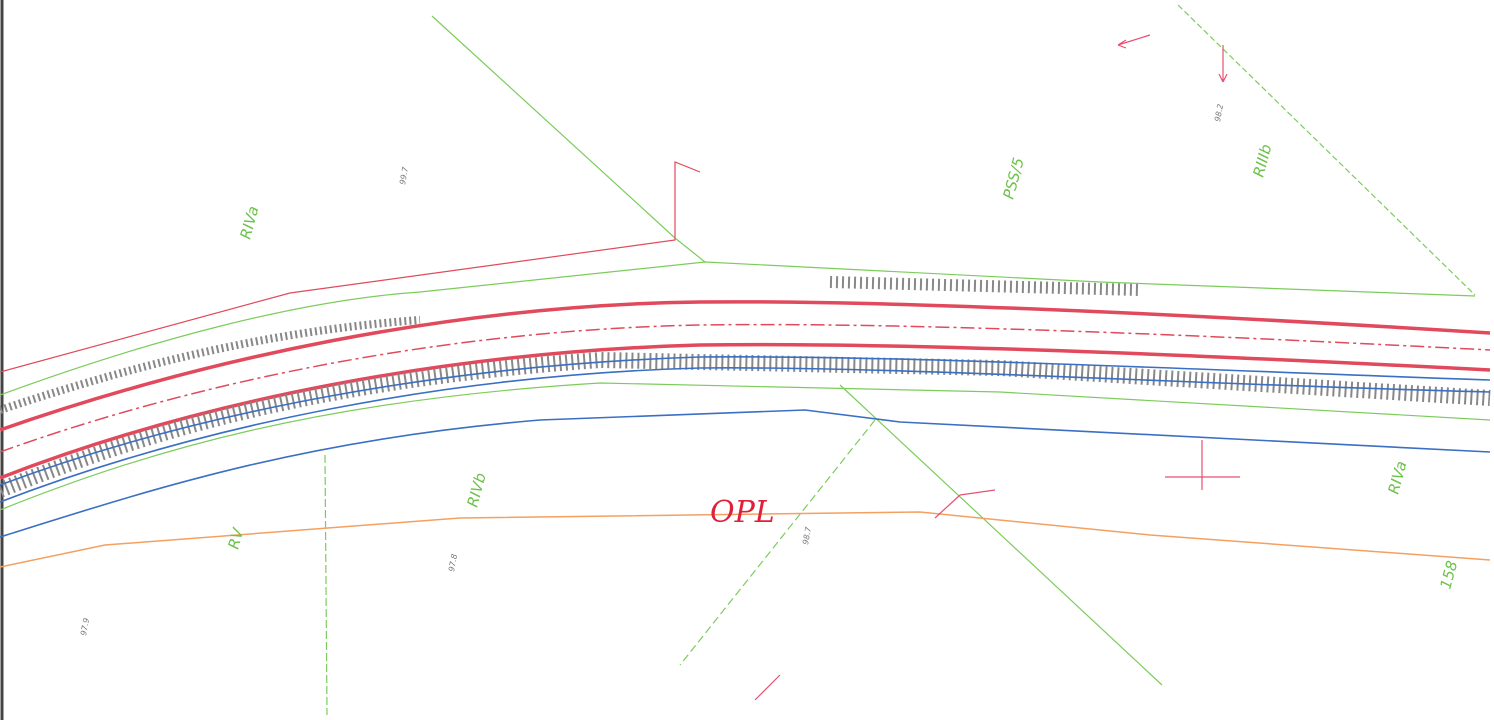  What do you see at coordinates (235, 538) in the screenshot?
I see `parcel-label: RV` at bounding box center [235, 538].